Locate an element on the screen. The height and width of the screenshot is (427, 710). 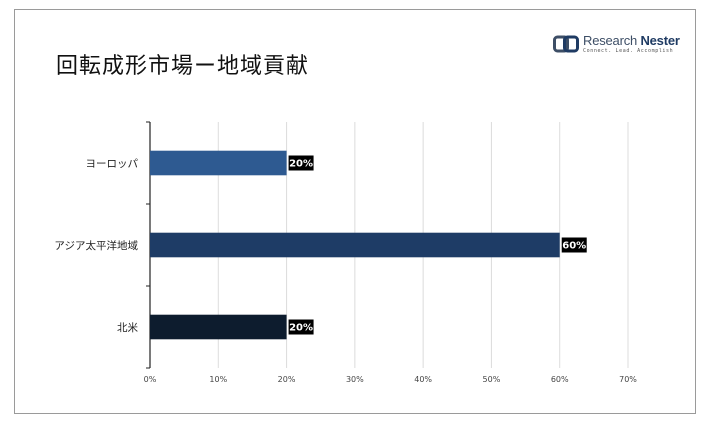
x-tick-label: 30% is located at coordinates (355, 379).